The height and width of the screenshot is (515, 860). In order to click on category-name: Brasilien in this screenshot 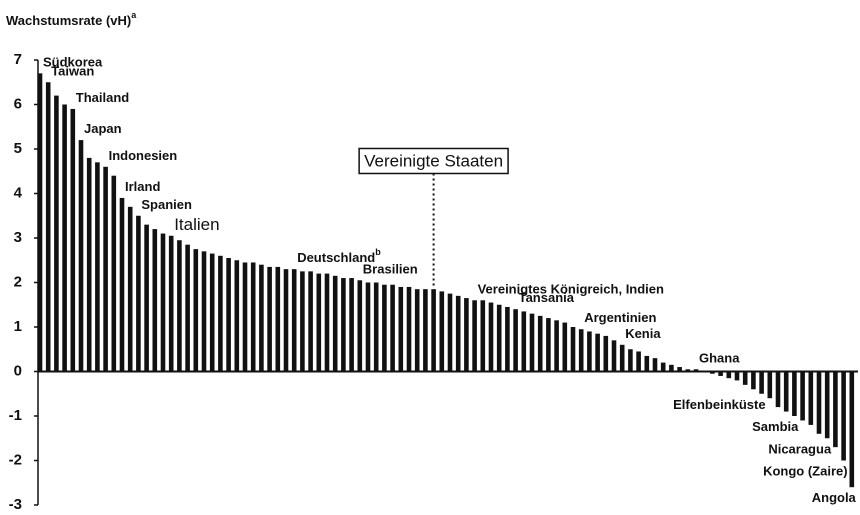, I will do `click(390, 269)`.